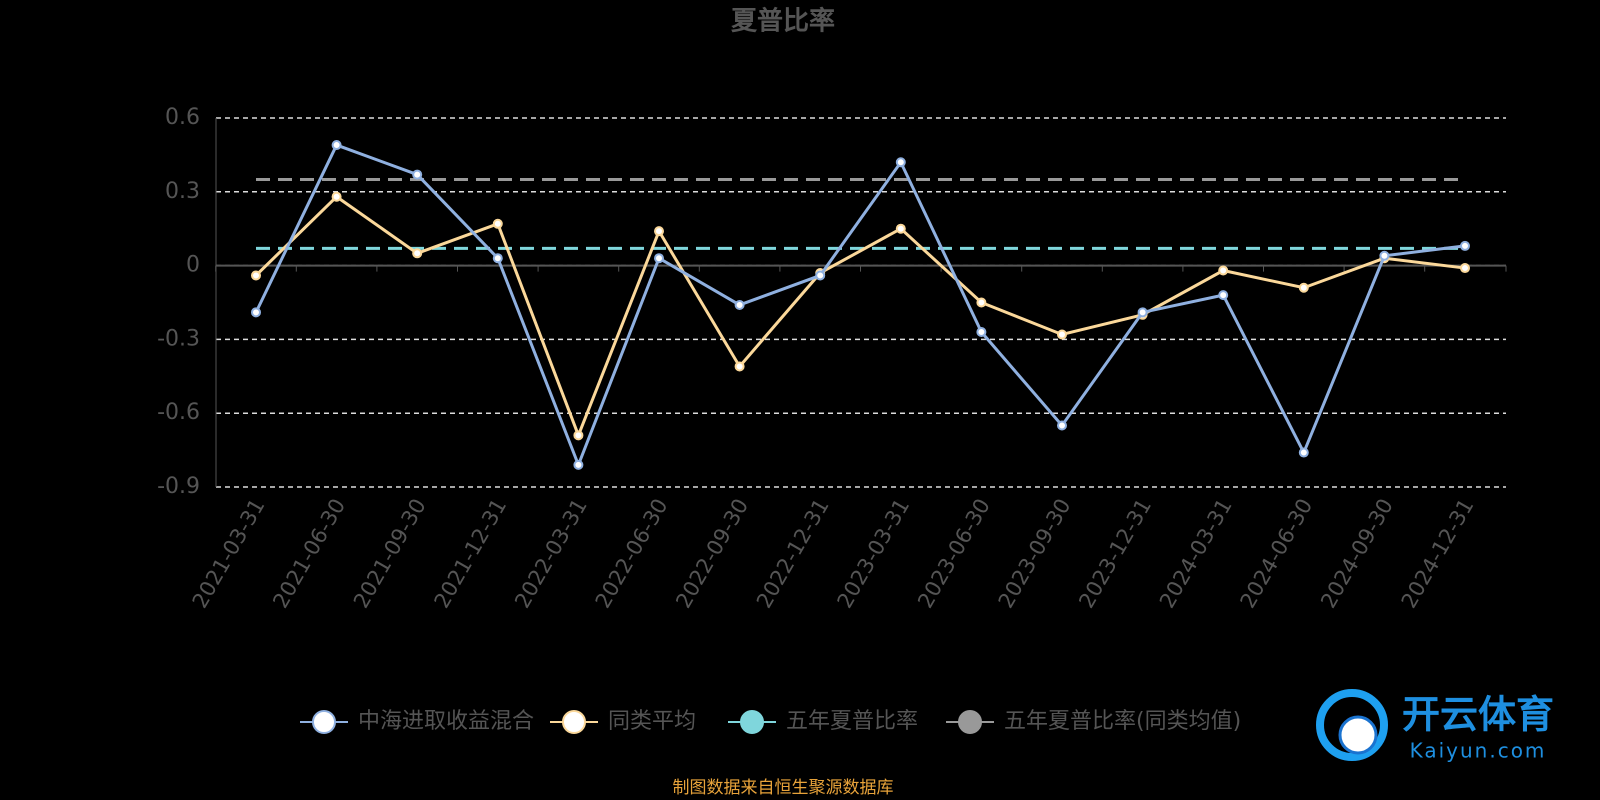 The height and width of the screenshot is (800, 1600). I want to click on y-tick-label: -0.3, so click(178, 338).